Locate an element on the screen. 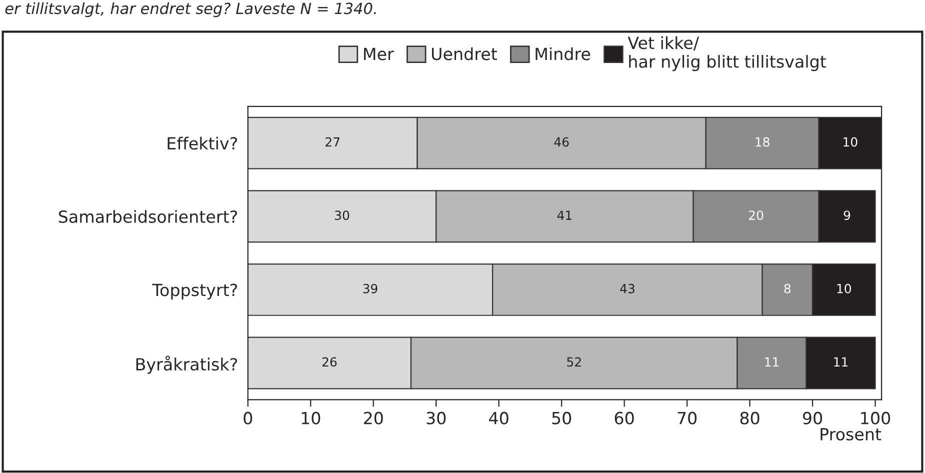 The width and height of the screenshot is (925, 473). data-label: 18 is located at coordinates (763, 142).